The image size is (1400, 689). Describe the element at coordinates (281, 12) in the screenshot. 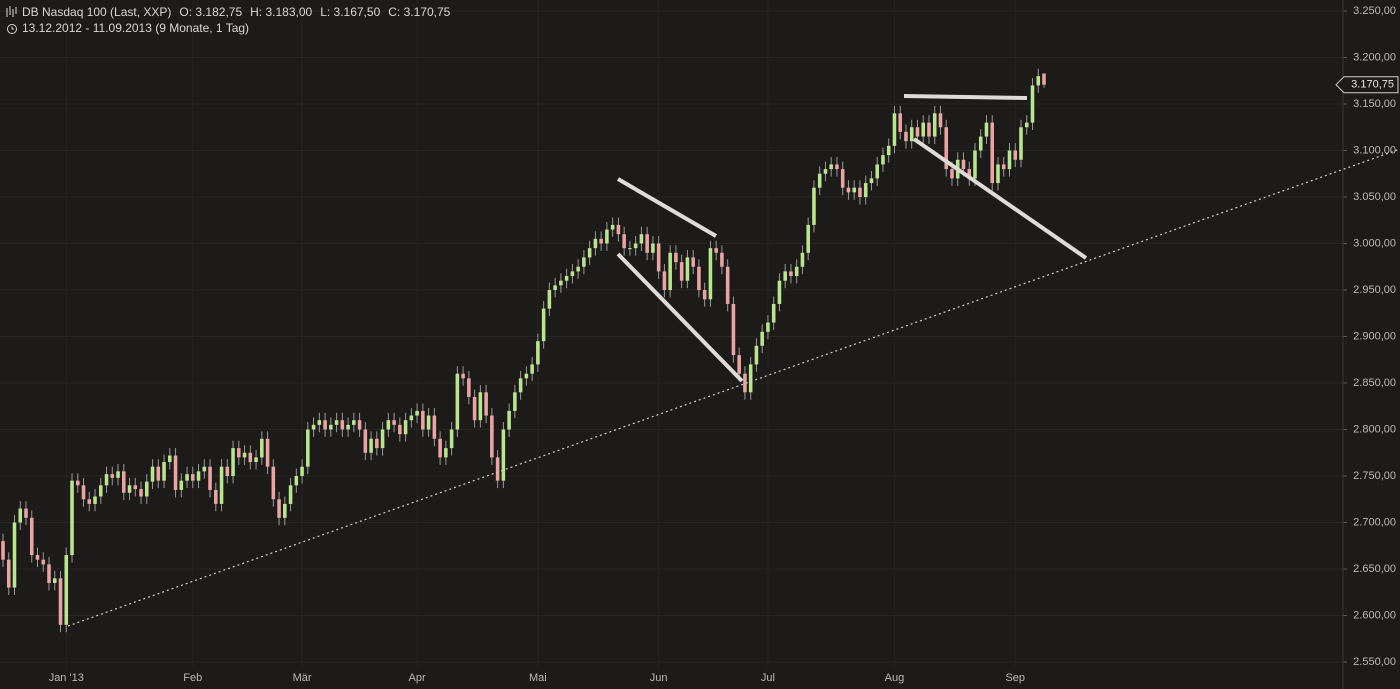

I see `ohlc-label: H: 3.183,00` at that location.